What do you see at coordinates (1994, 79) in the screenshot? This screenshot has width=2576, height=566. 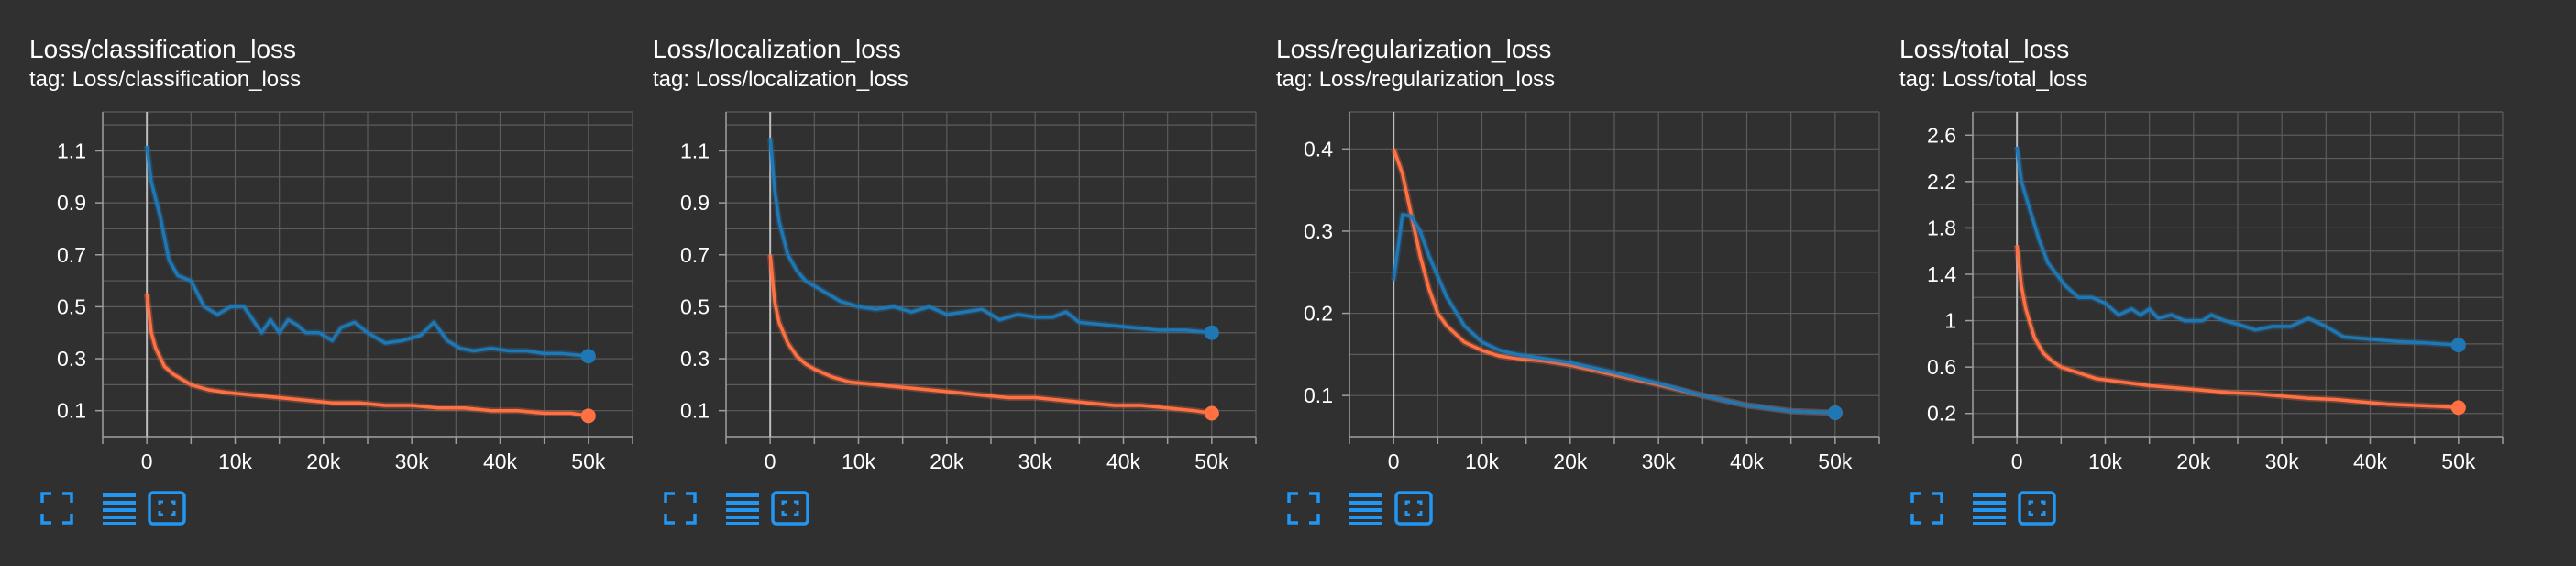 I see `chart-tag: tag: Loss/total_loss` at bounding box center [1994, 79].